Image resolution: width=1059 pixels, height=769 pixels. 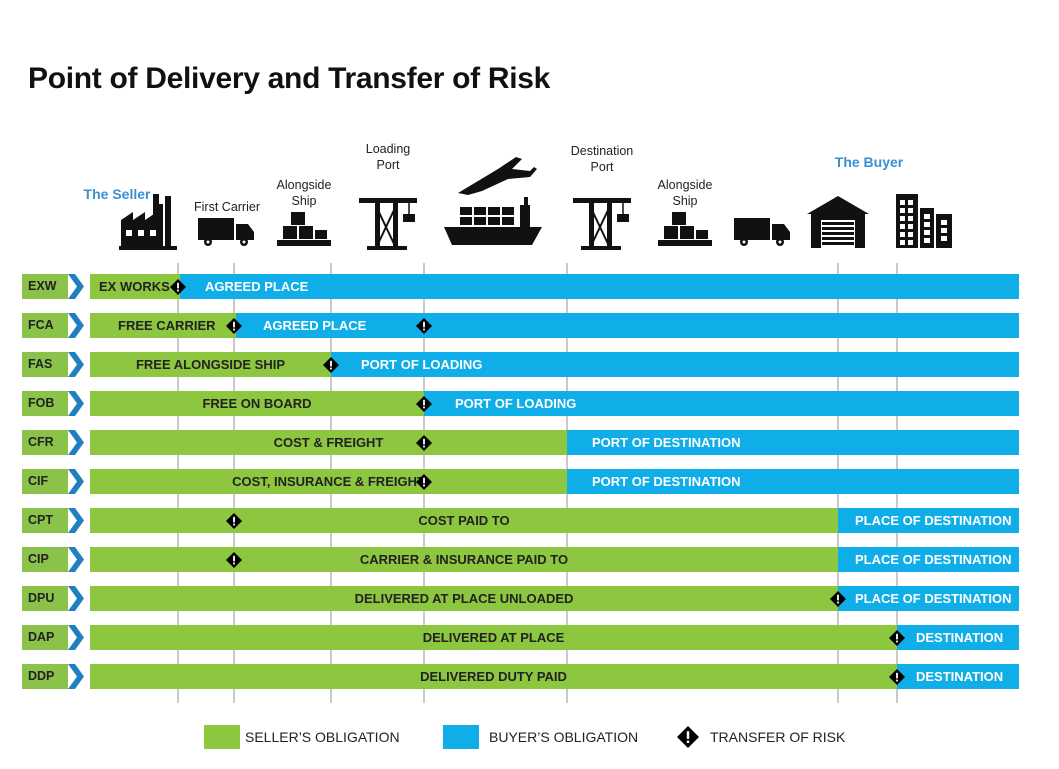 I want to click on seller-obligation-label: COST PAID TO, so click(x=464, y=520).